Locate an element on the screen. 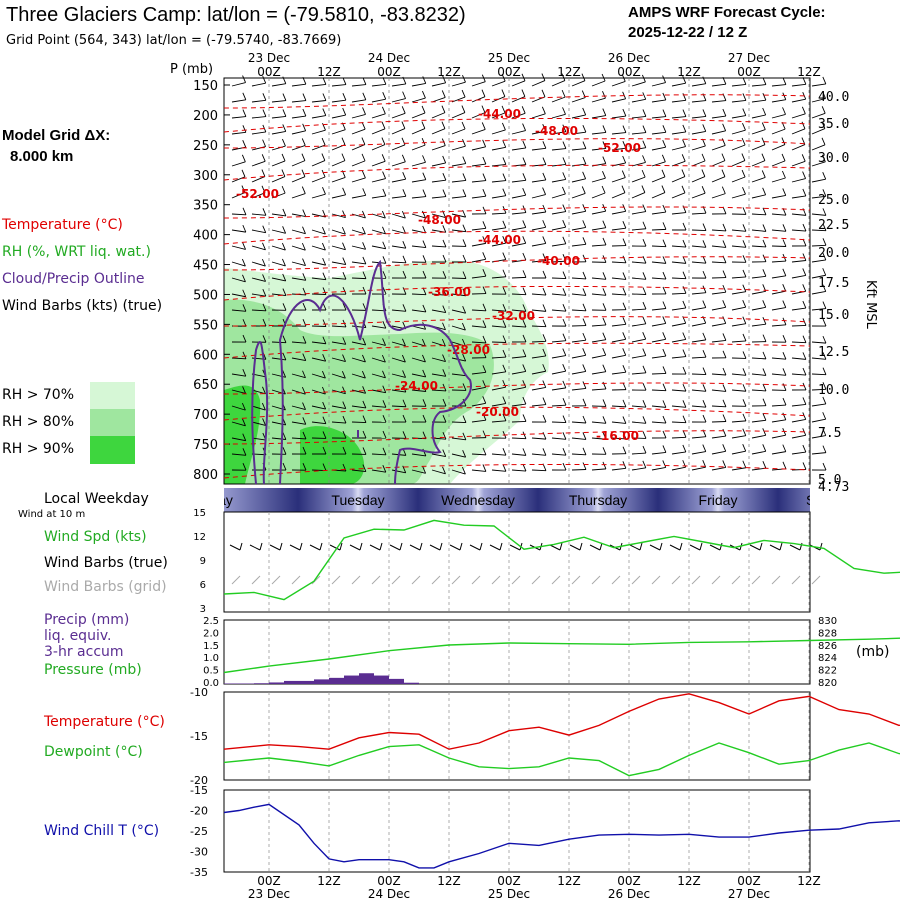 The image size is (900, 900). temperature-contour-label: -52.00 is located at coordinates (257, 194).